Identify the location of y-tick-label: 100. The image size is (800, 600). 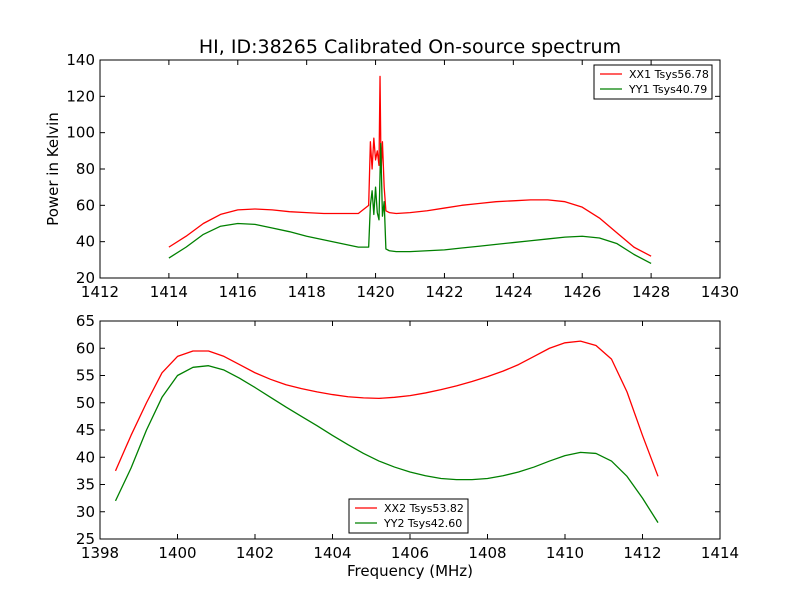
(80, 133).